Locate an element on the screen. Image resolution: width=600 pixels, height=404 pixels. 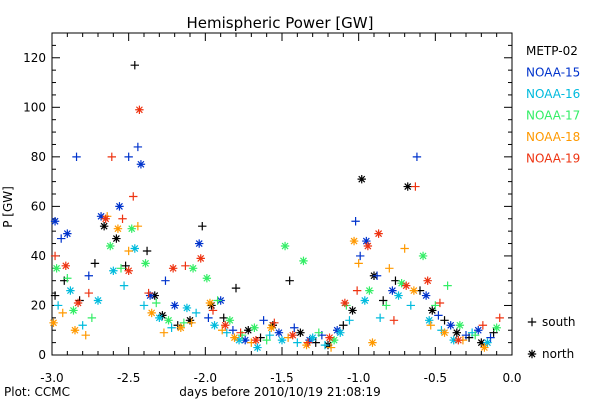
legend-label-south: south is located at coordinates (559, 322).